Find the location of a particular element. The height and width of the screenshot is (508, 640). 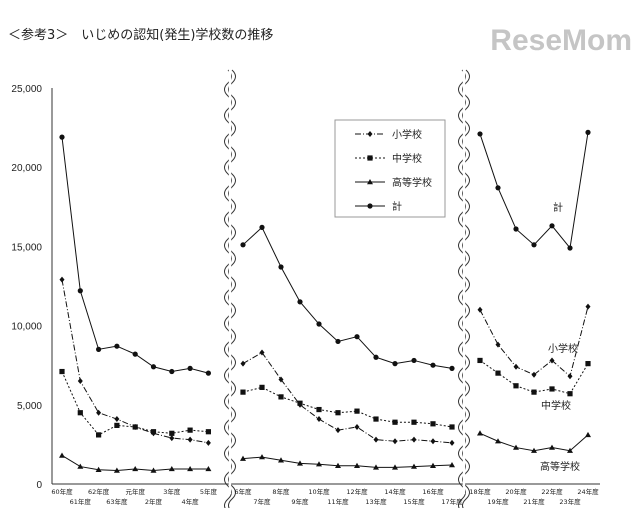

x-tick-label: 2年度 is located at coordinates (154, 501).